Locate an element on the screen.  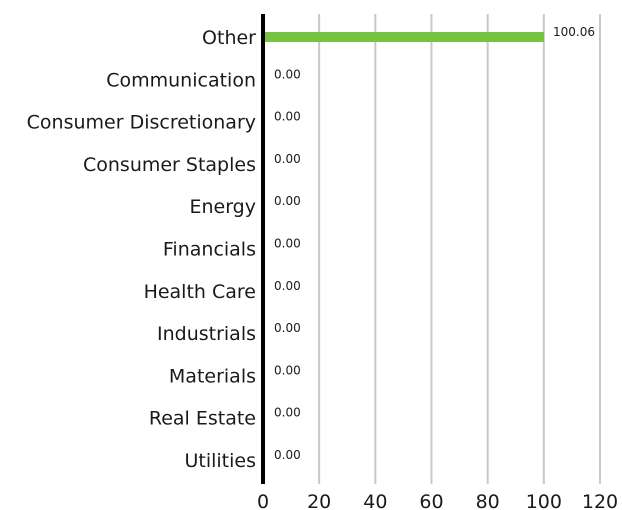
x-tick-labels: 0 20 40 60 80 100 120 is located at coordinates (437, 500).